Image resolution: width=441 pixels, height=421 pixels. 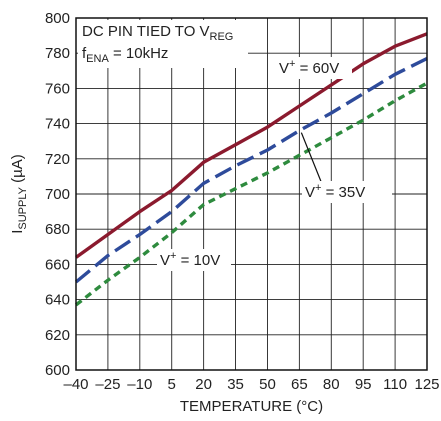 I want to click on note-dc-pin: DC PIN TIED TO VREG, so click(x=157, y=33).